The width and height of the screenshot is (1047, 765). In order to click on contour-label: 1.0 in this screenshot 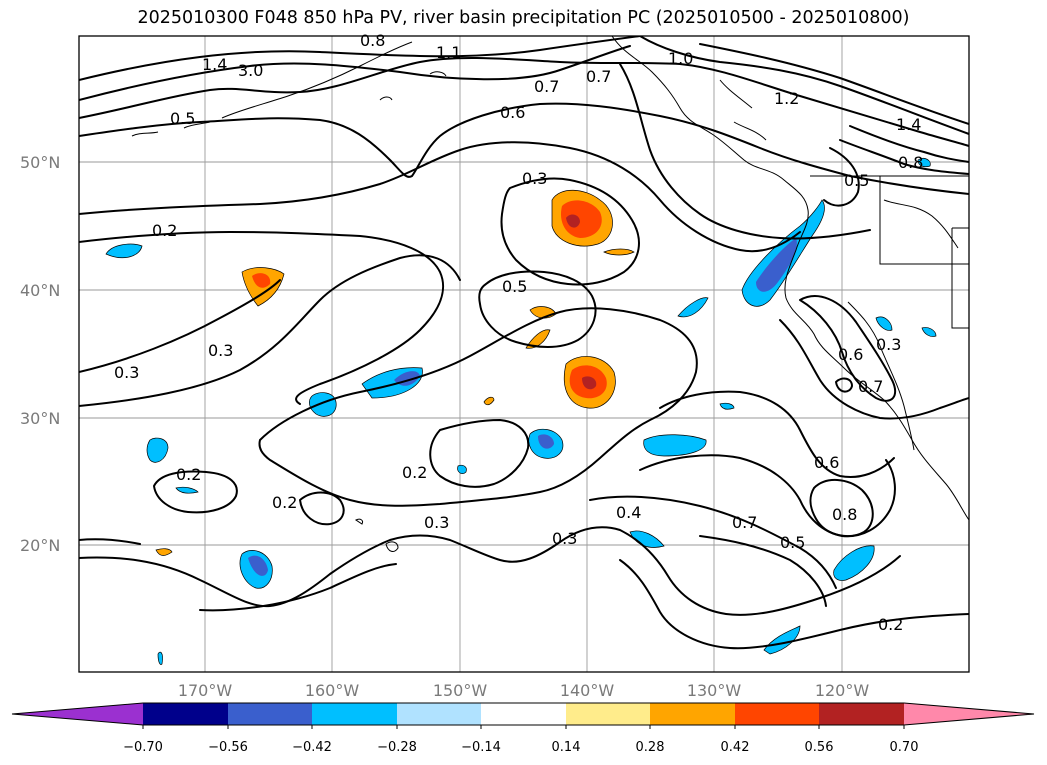, I will do `click(680, 58)`.